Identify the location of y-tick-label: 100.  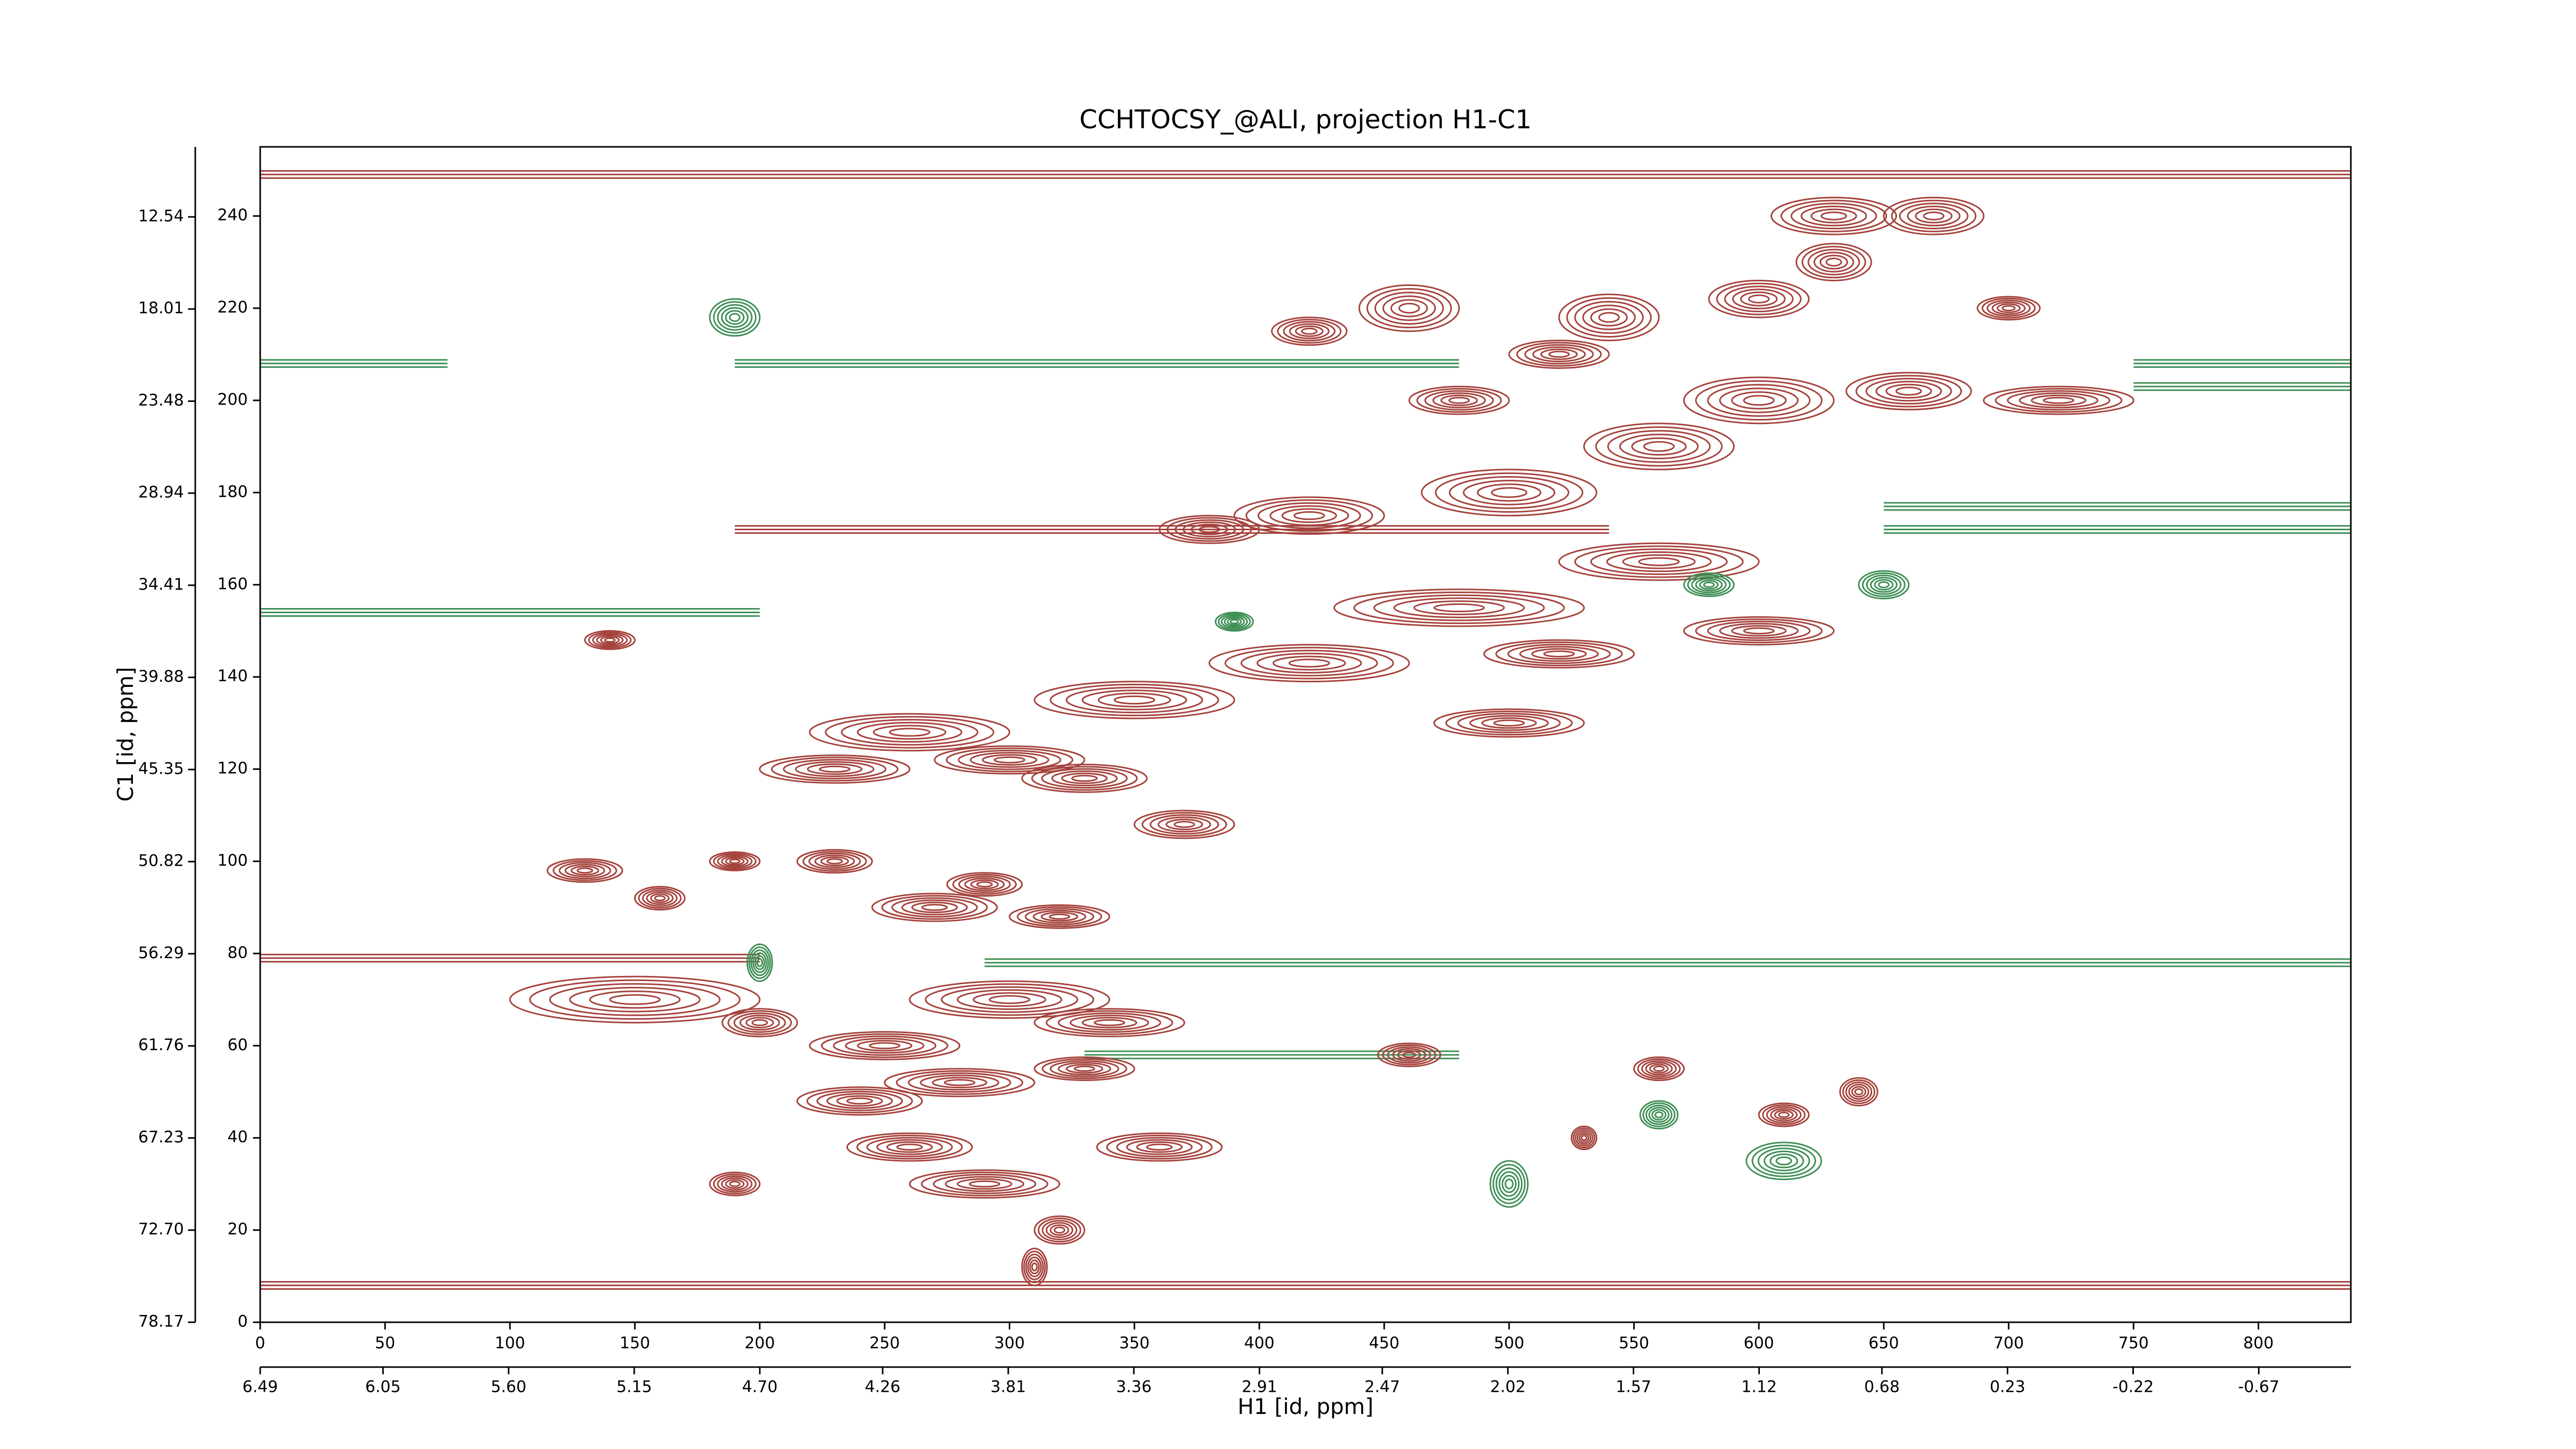
(232, 860).